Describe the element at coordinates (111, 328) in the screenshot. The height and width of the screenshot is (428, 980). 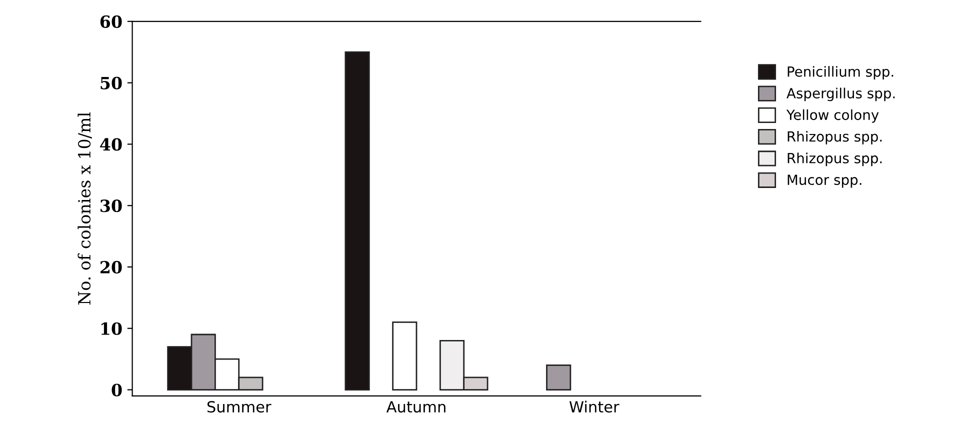
I see `y-tick-label: 10` at that location.